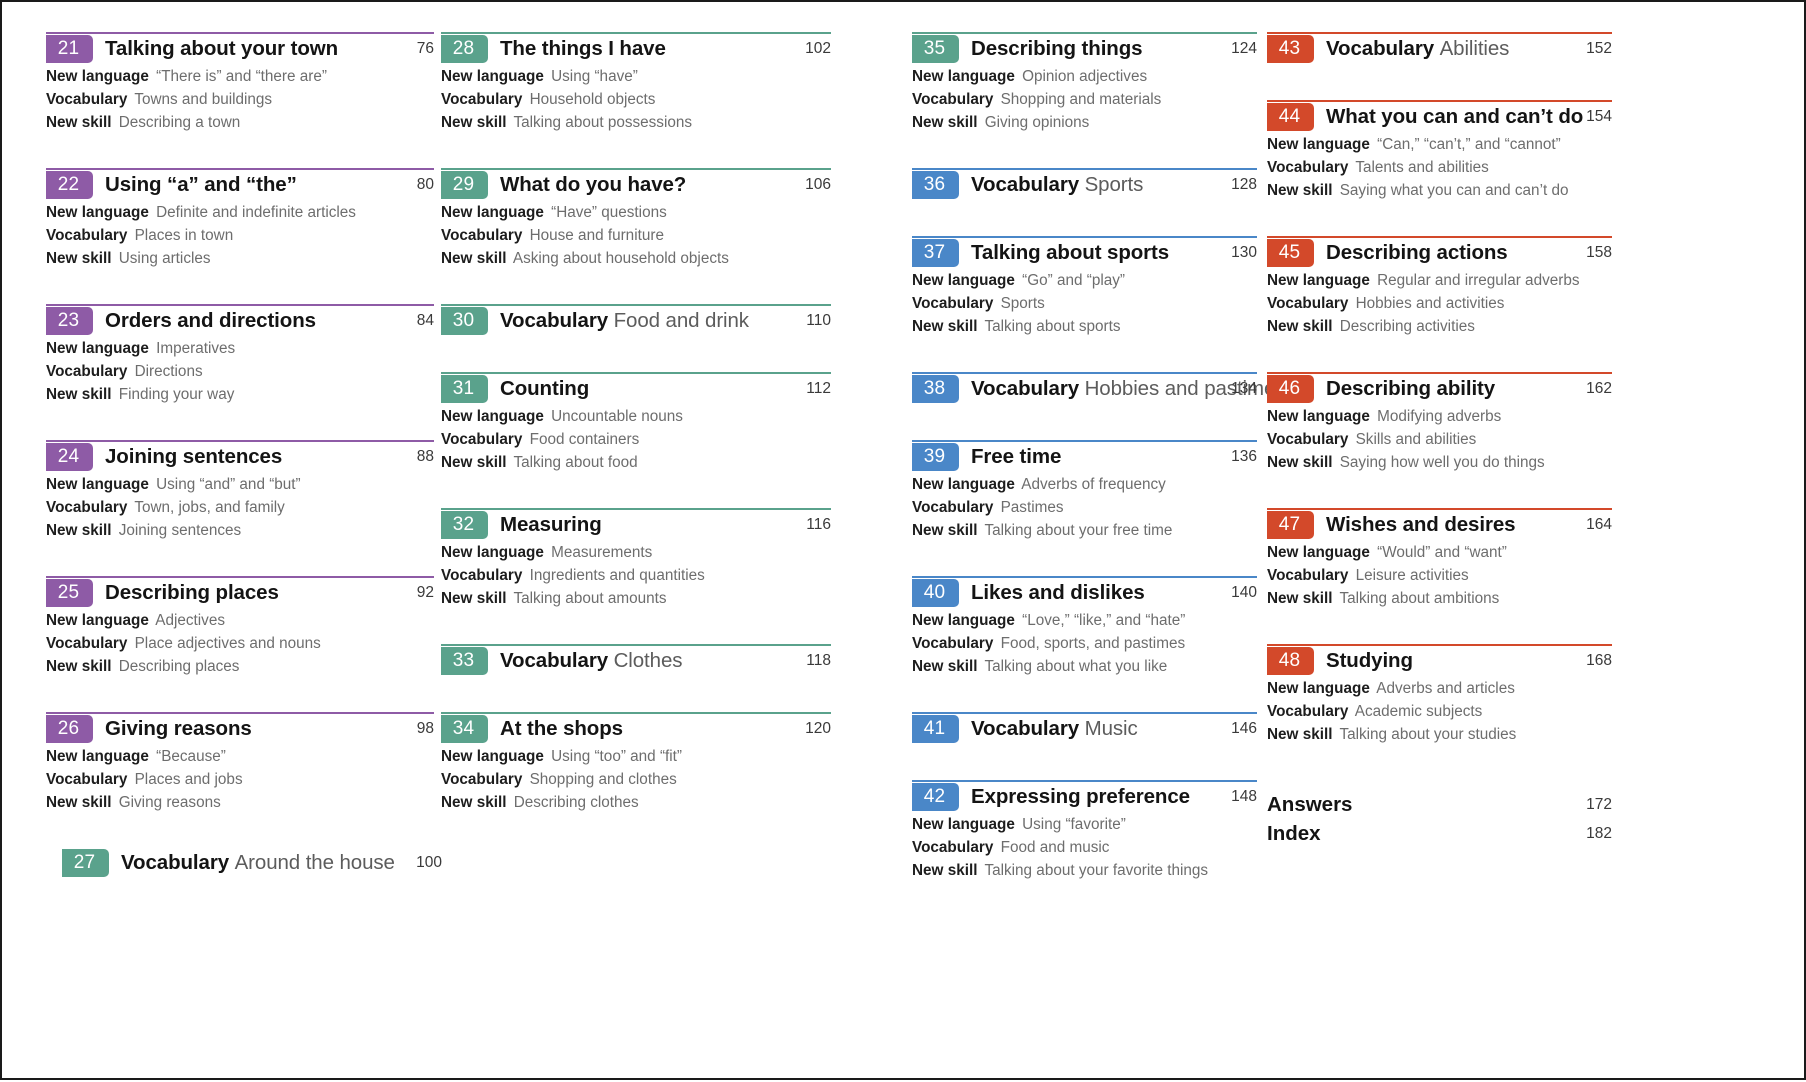 This screenshot has height=1082, width=1806. Describe the element at coordinates (69, 321) in the screenshot. I see `unit-number-badge: 23` at that location.